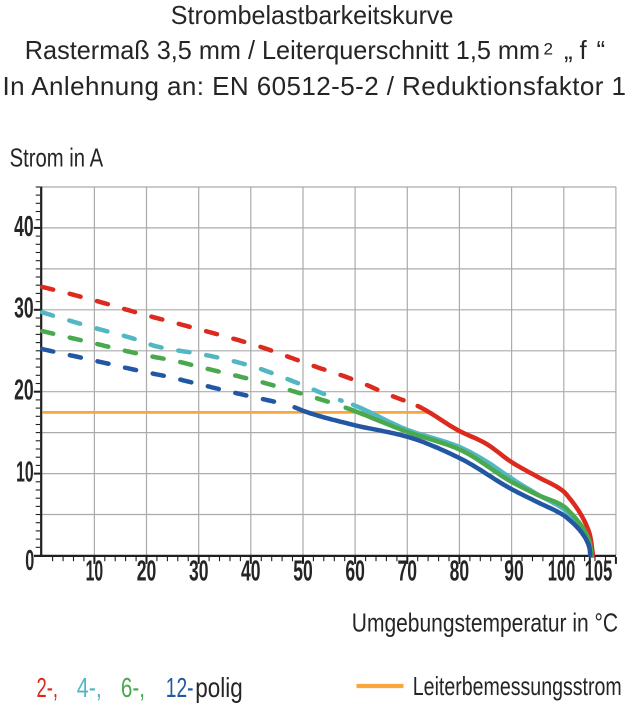 Image resolution: width=640 pixels, height=716 pixels. I want to click on svg-text: 2-,, so click(48, 687).